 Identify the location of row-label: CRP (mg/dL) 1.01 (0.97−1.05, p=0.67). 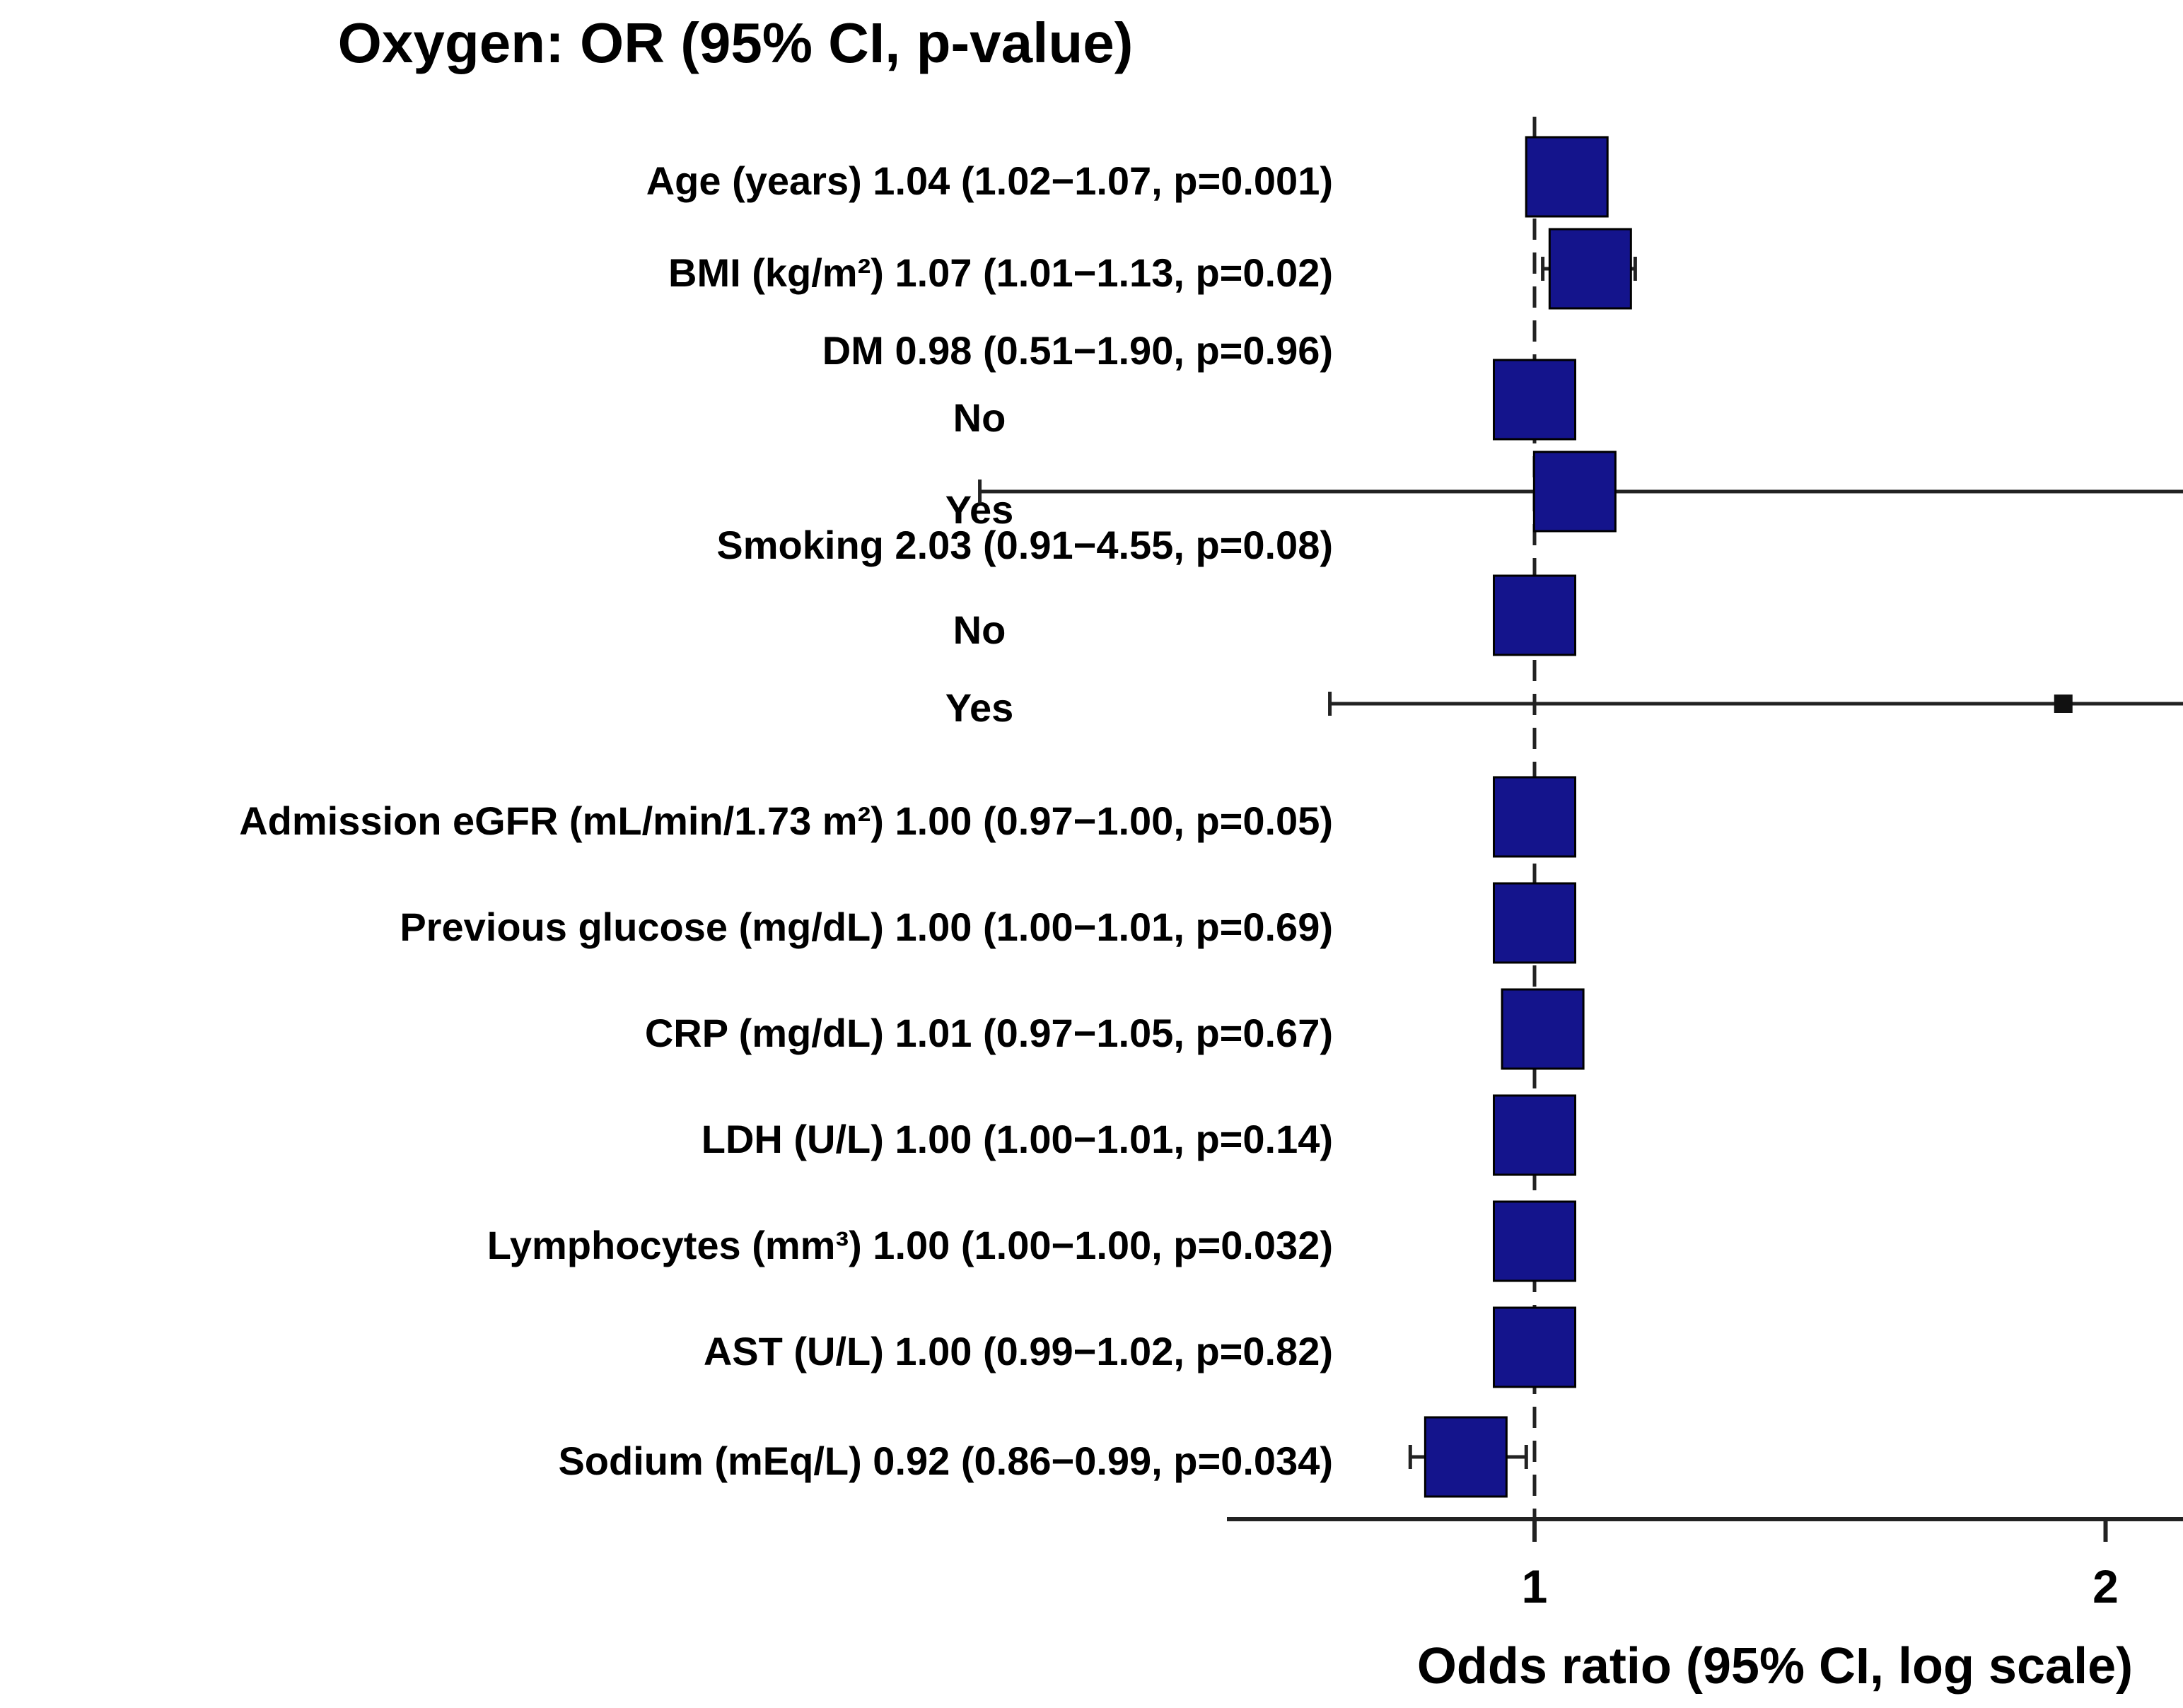
(989, 1033).